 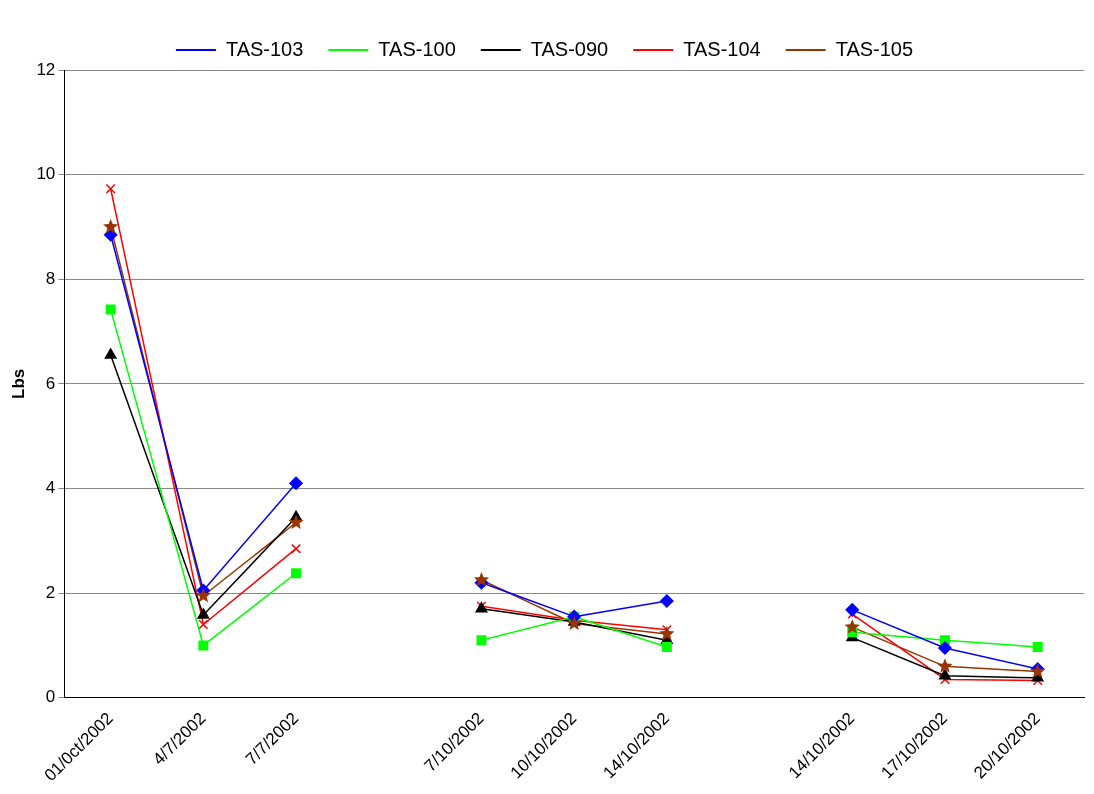 What do you see at coordinates (50, 383) in the screenshot?
I see `y-tick-label: 6` at bounding box center [50, 383].